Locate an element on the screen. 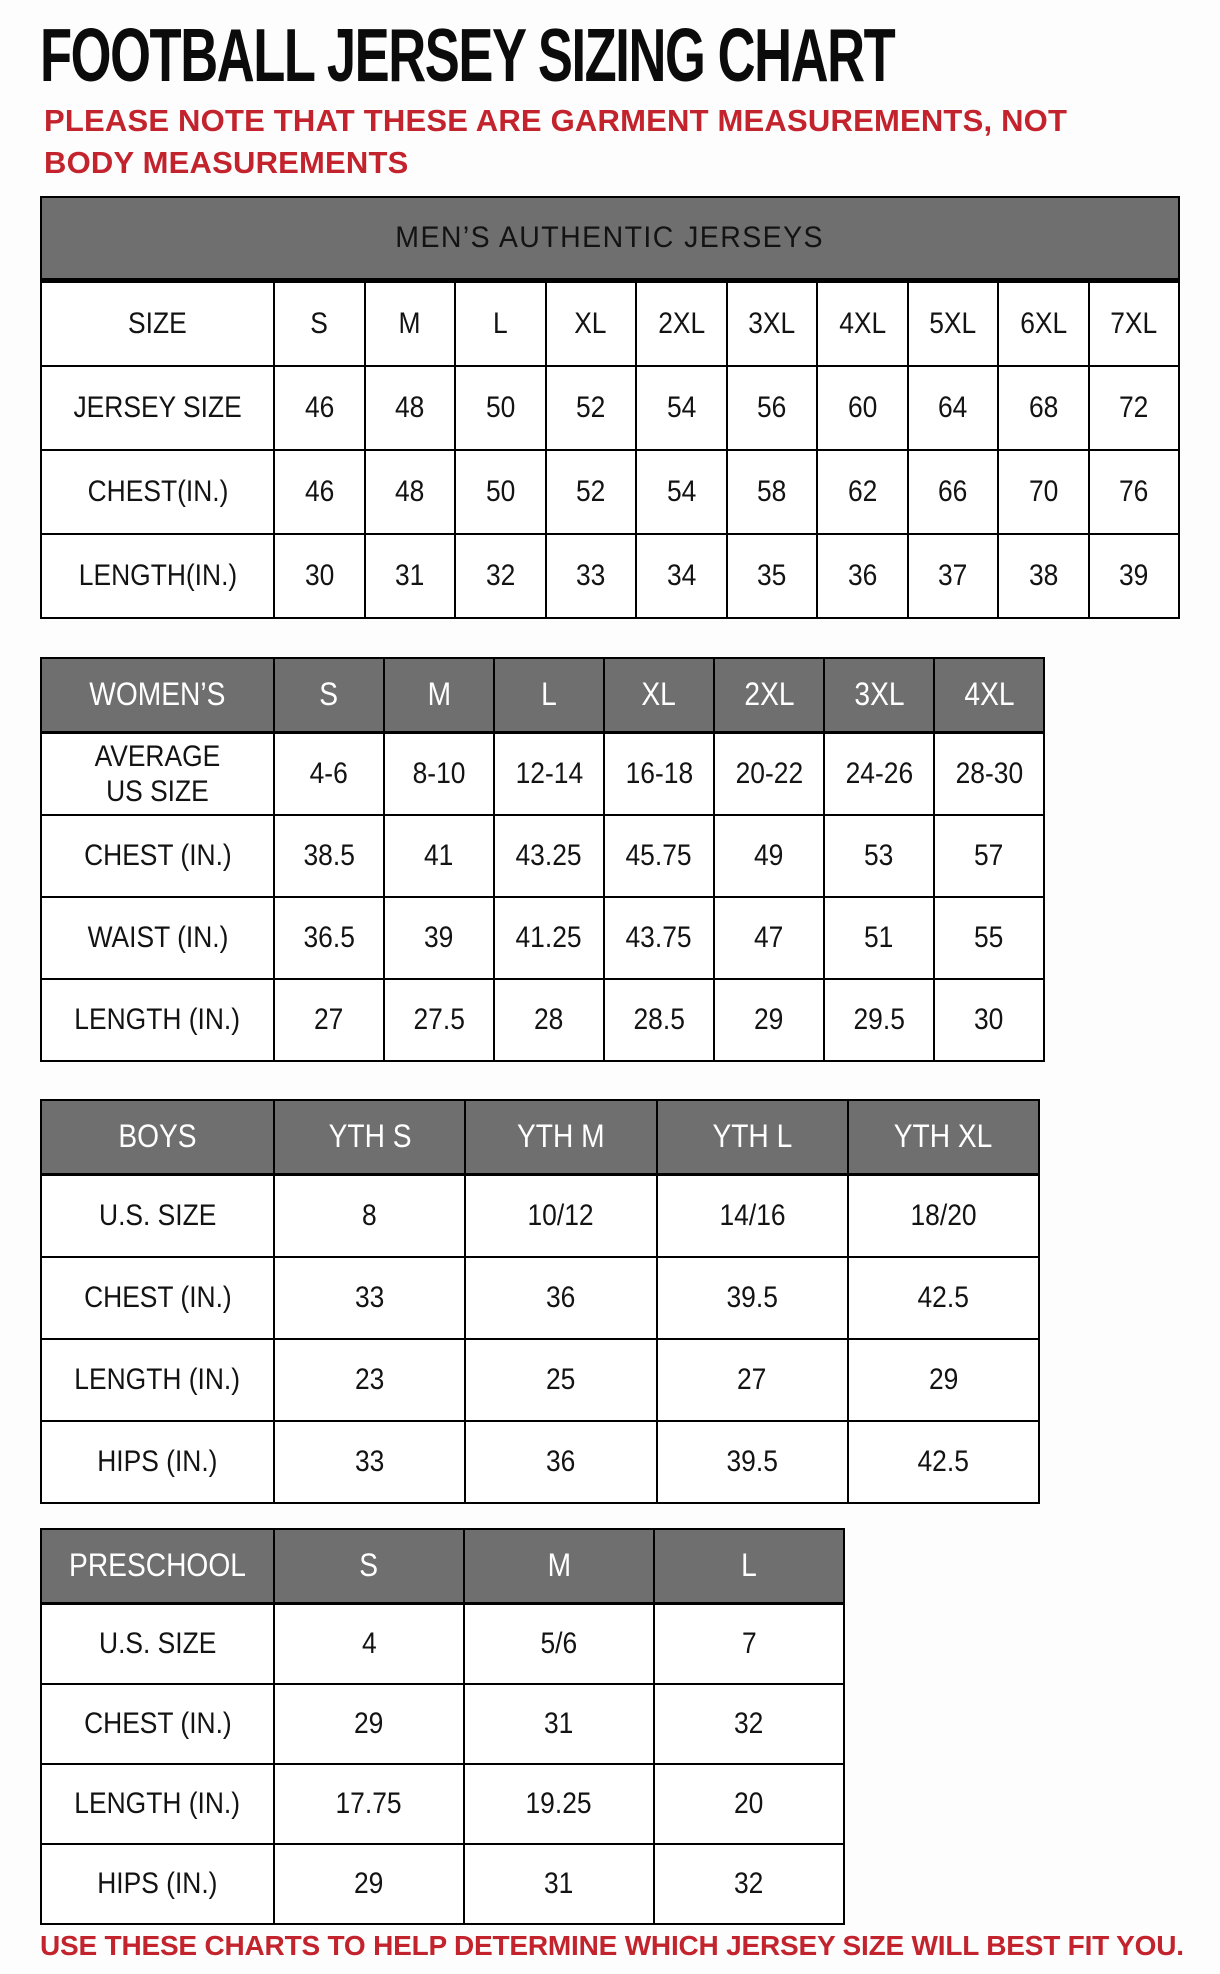  size-value: 49 is located at coordinates (769, 856).